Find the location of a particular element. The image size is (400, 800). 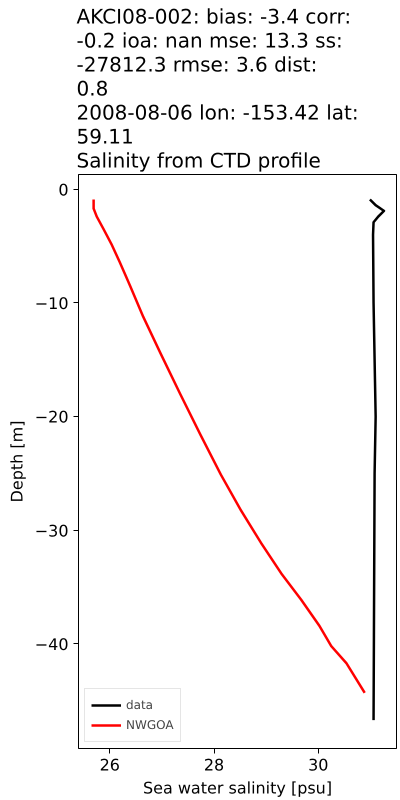

x-tick-label: 28 is located at coordinates (214, 765).